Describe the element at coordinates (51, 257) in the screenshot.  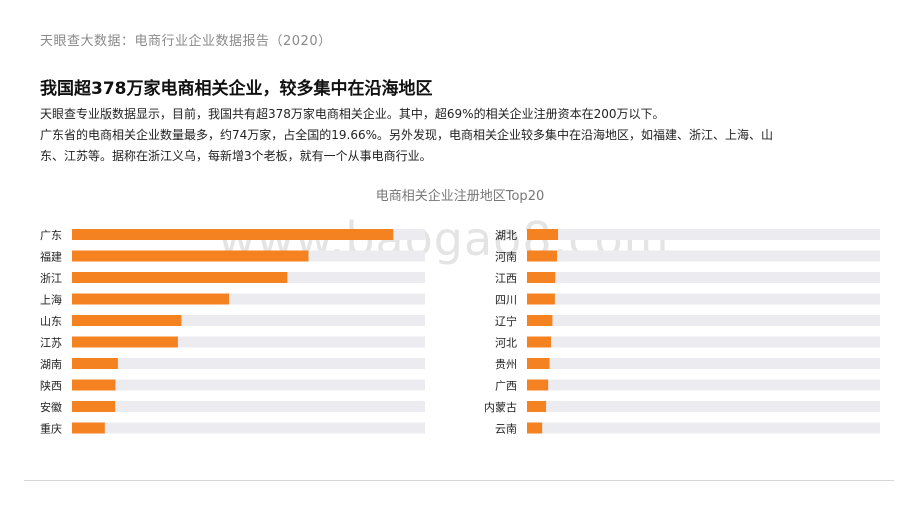
I see `category-label: 福建` at that location.